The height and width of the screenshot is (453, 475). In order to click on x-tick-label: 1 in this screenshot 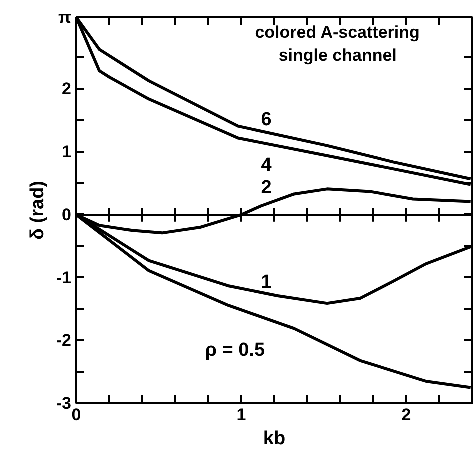, I will do `click(241, 415)`.